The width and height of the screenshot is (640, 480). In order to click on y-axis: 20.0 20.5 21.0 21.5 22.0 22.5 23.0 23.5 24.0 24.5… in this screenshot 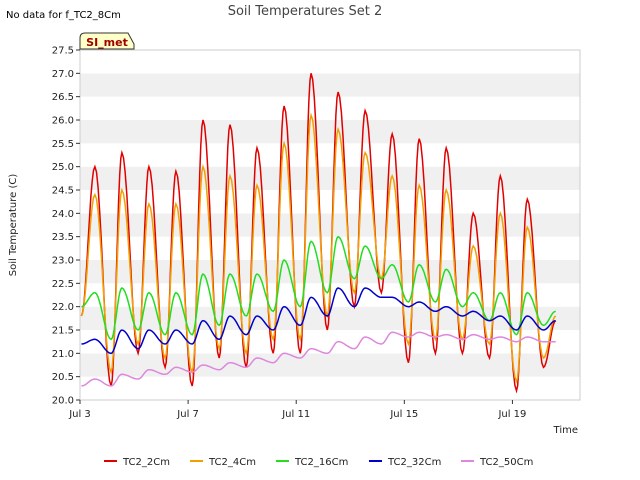, I will do `click(66, 226)`.